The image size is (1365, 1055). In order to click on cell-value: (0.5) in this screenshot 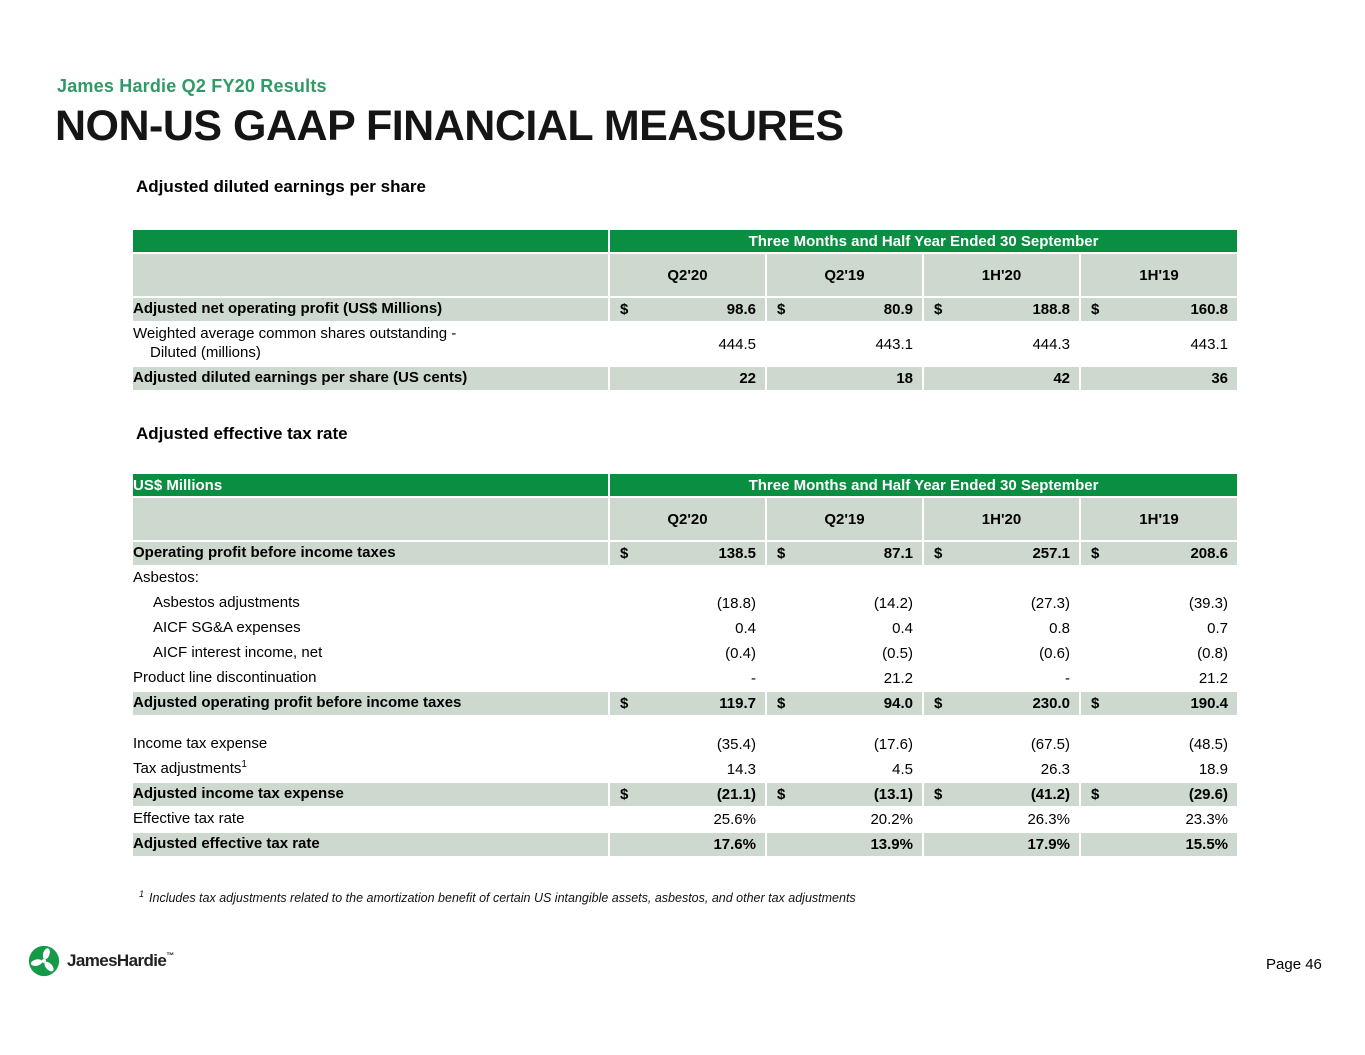, I will do `click(844, 653)`.